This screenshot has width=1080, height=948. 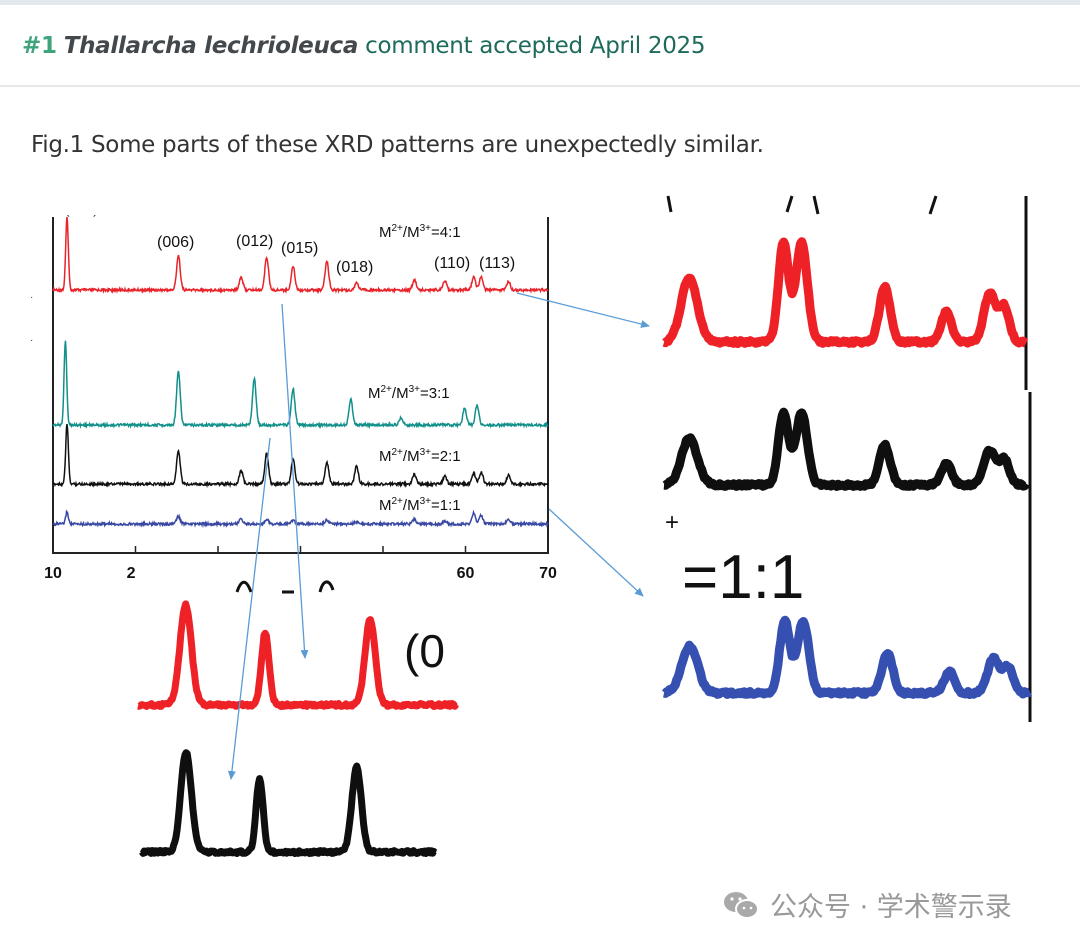 What do you see at coordinates (94, 220) in the screenshot?
I see `chart-edge-mark: ˊ` at bounding box center [94, 220].